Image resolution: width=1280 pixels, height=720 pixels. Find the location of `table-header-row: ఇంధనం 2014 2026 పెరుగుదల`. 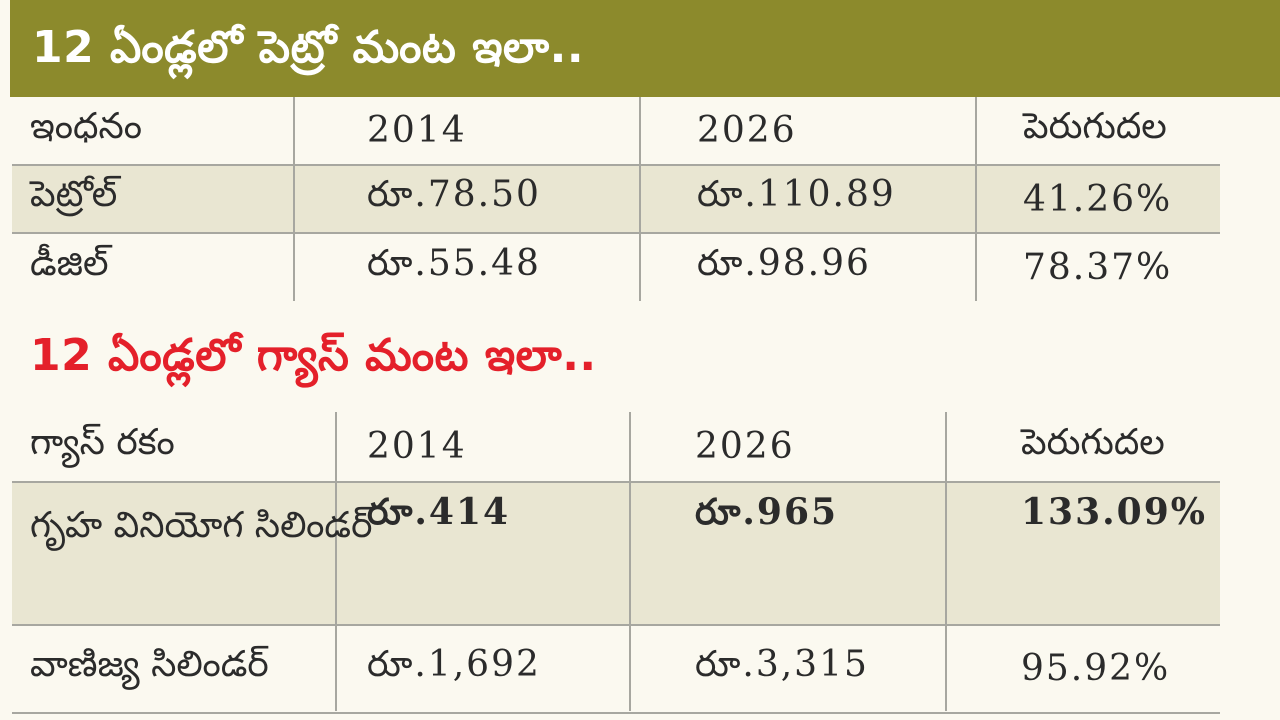

table-header-row: ఇంధనం 2014 2026 పెరుగుదల is located at coordinates (616, 131).